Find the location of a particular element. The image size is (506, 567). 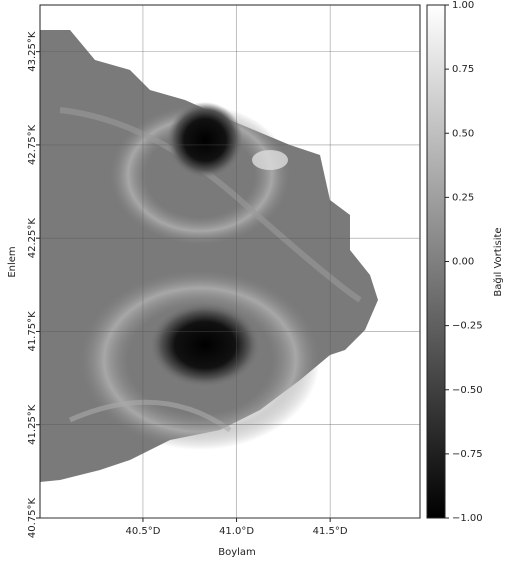

colorbar-tick-label: 1.00 is located at coordinates (463, 5).